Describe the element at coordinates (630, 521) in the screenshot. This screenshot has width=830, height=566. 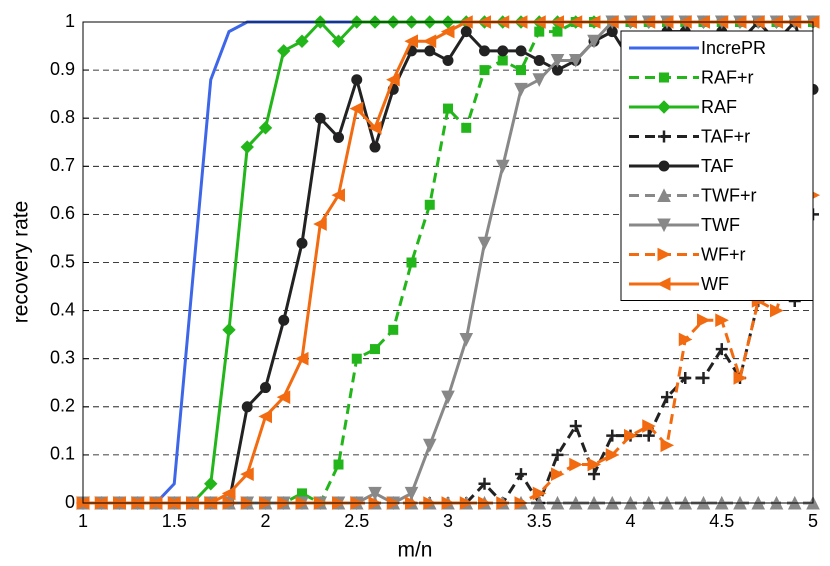
I see `x-tick-label: 4` at that location.